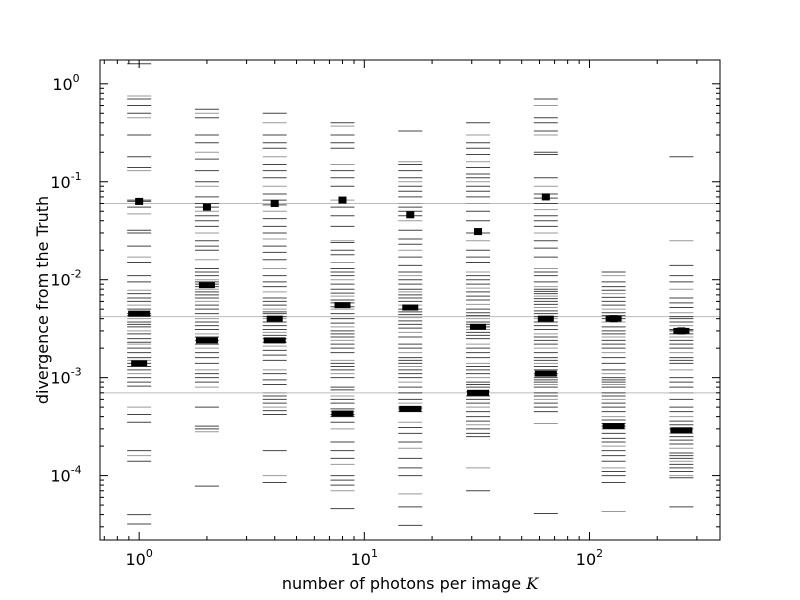 Image resolution: width=800 pixels, height=600 pixels. Describe the element at coordinates (589, 558) in the screenshot. I see `x-tick-label: 10²` at that location.